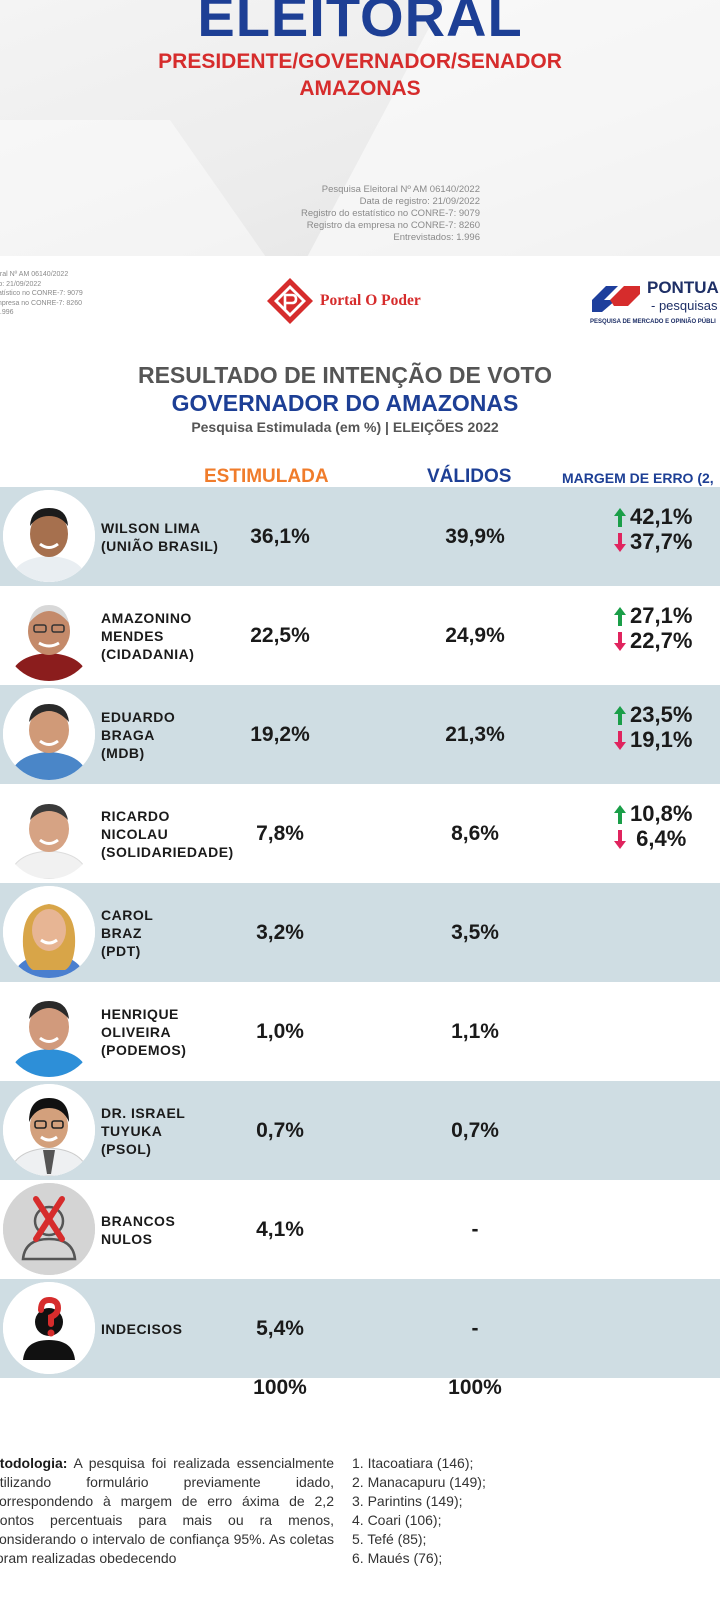 Image resolution: width=720 pixels, height=1600 pixels. What do you see at coordinates (138, 734) in the screenshot?
I see `candidate-name: EDUARDO BRAGA (MDB)` at bounding box center [138, 734].